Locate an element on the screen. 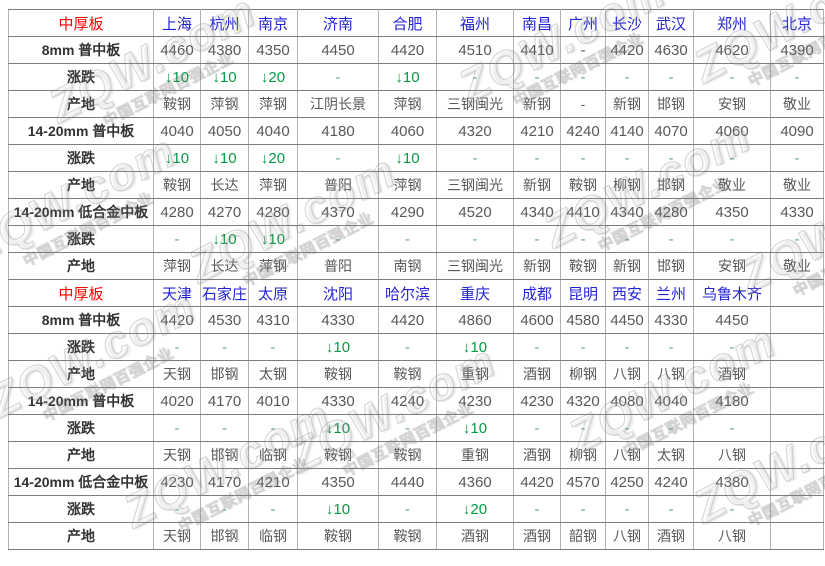 The height and width of the screenshot is (566, 825). section-title-cell: 中厚板 is located at coordinates (81, 293).